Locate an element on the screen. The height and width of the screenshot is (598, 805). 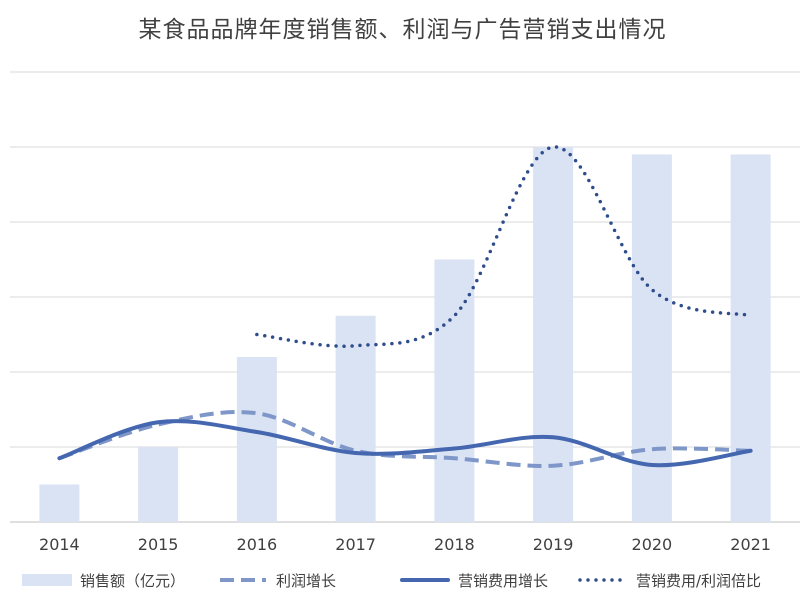
chart-title: 某食品品牌年度销售额、利润与广告营销支出情况 is located at coordinates (402, 30).